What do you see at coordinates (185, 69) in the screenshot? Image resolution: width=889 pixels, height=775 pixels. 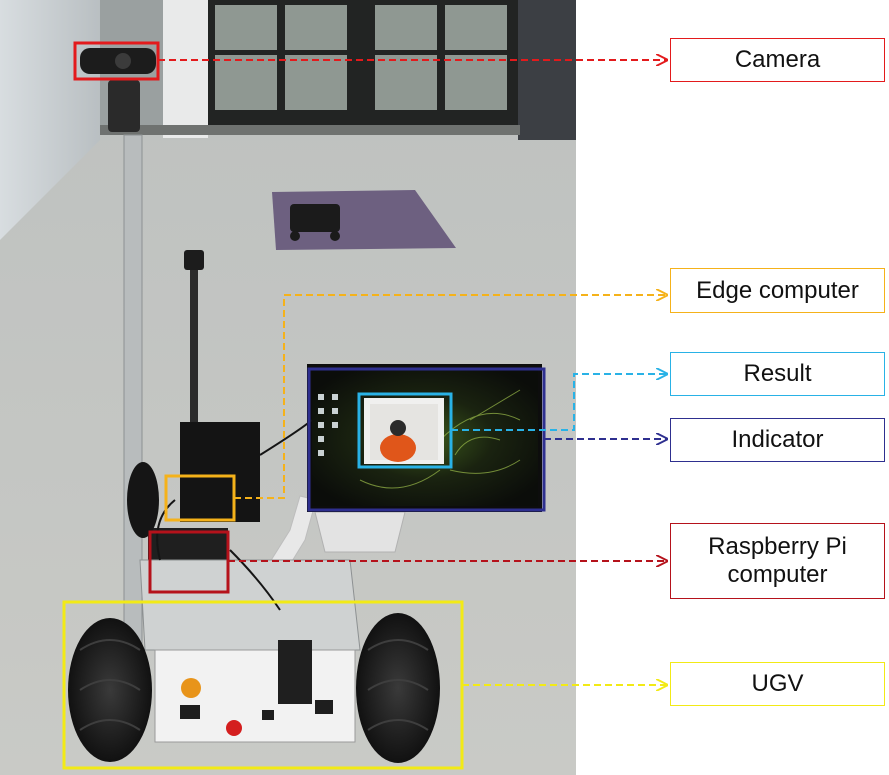 I see `cabinet` at bounding box center [185, 69].